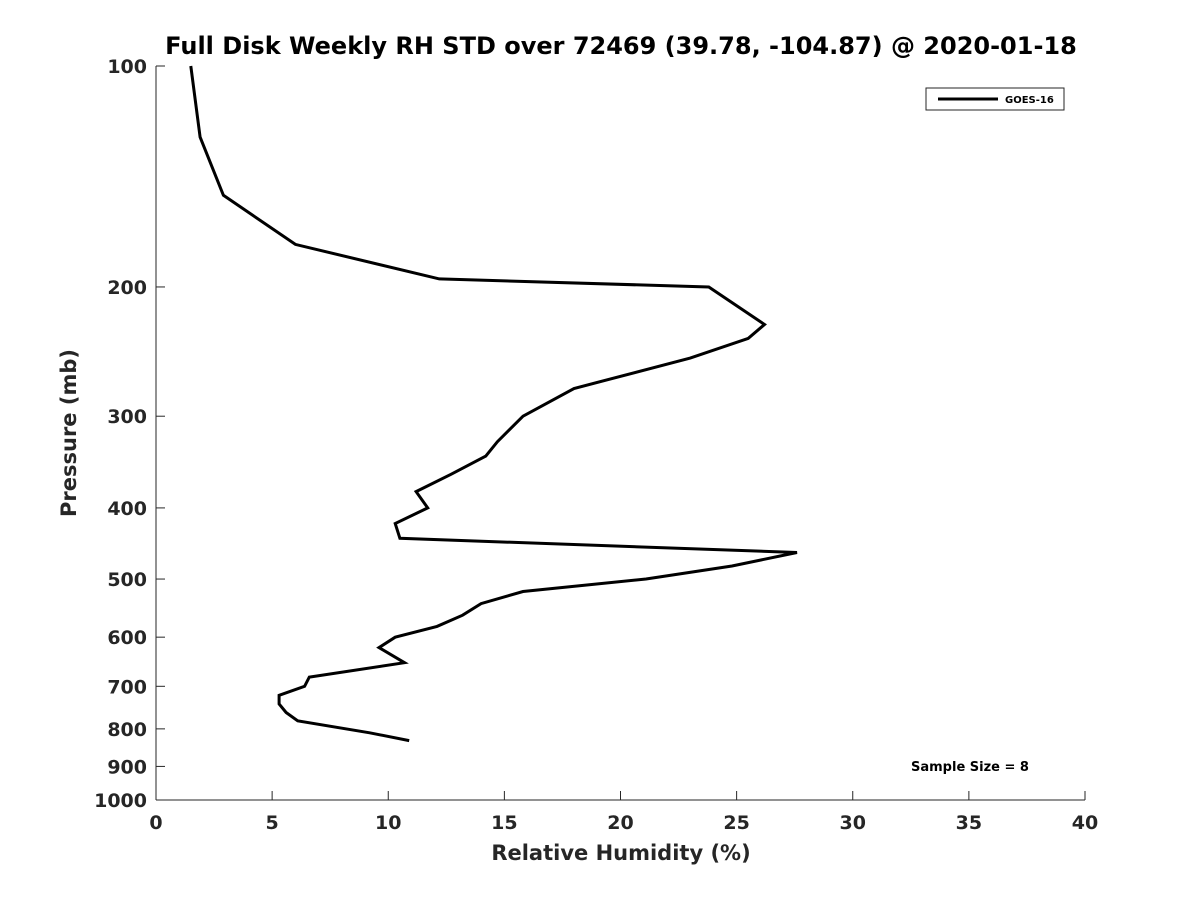  I want to click on x-tick-label: 0, so click(155, 823).